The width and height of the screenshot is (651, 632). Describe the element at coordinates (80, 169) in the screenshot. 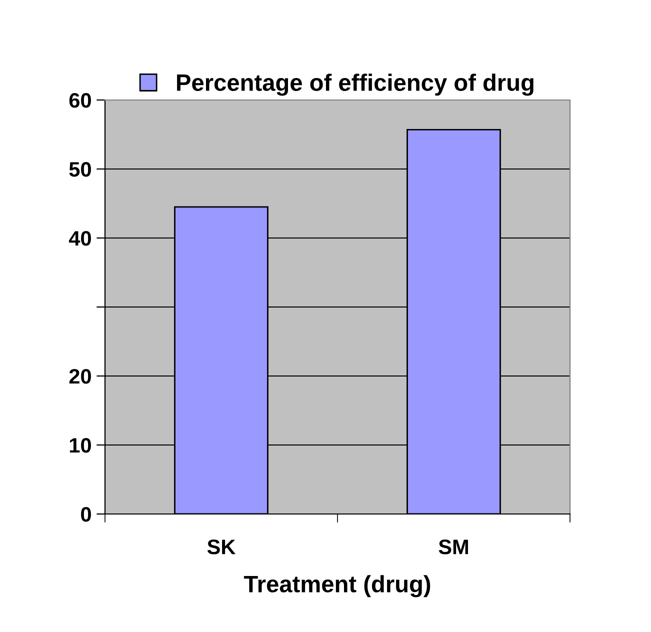

I see `y-tick-label: 50` at that location.